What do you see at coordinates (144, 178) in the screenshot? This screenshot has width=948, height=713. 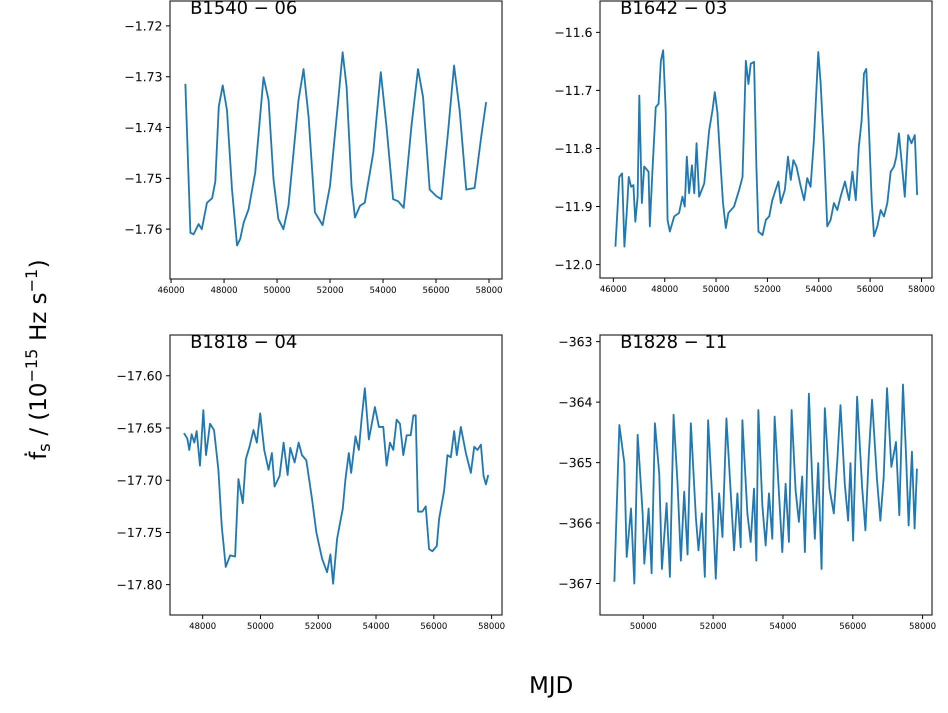 I see `y-tick-label: −1.75` at bounding box center [144, 178].